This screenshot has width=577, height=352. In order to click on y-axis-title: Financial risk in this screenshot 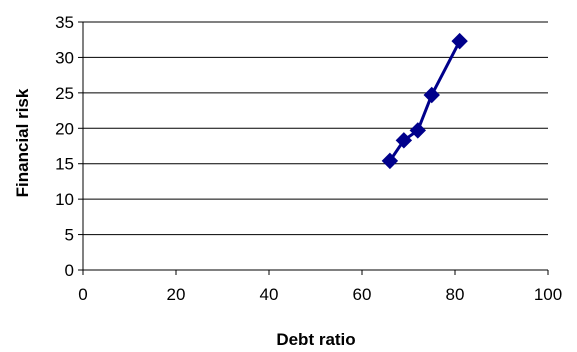, I will do `click(22, 142)`.